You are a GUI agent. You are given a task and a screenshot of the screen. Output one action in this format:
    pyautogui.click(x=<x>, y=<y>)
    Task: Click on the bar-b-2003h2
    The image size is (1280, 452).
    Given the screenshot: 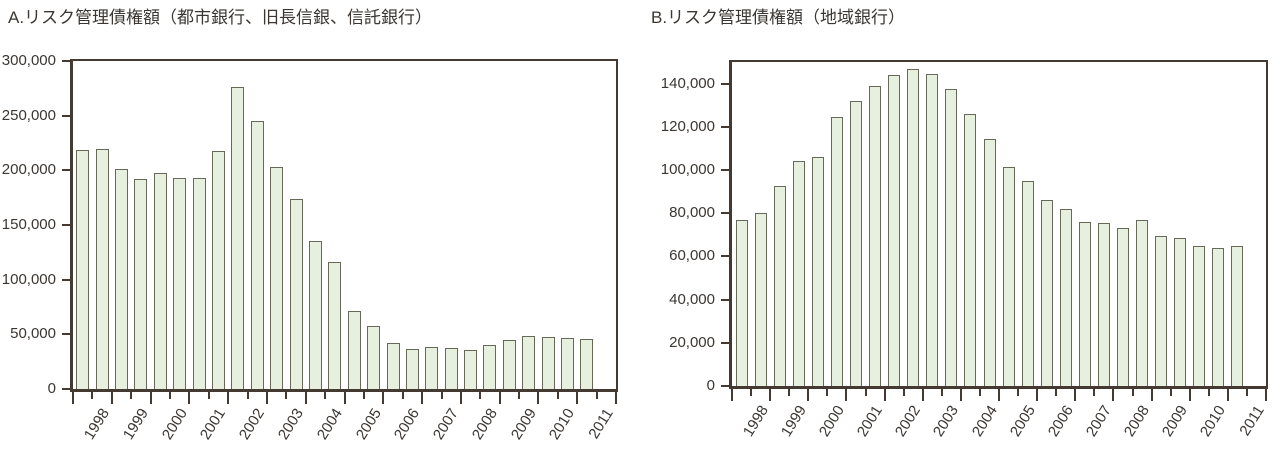 What is the action you would take?
    pyautogui.click(x=951, y=237)
    